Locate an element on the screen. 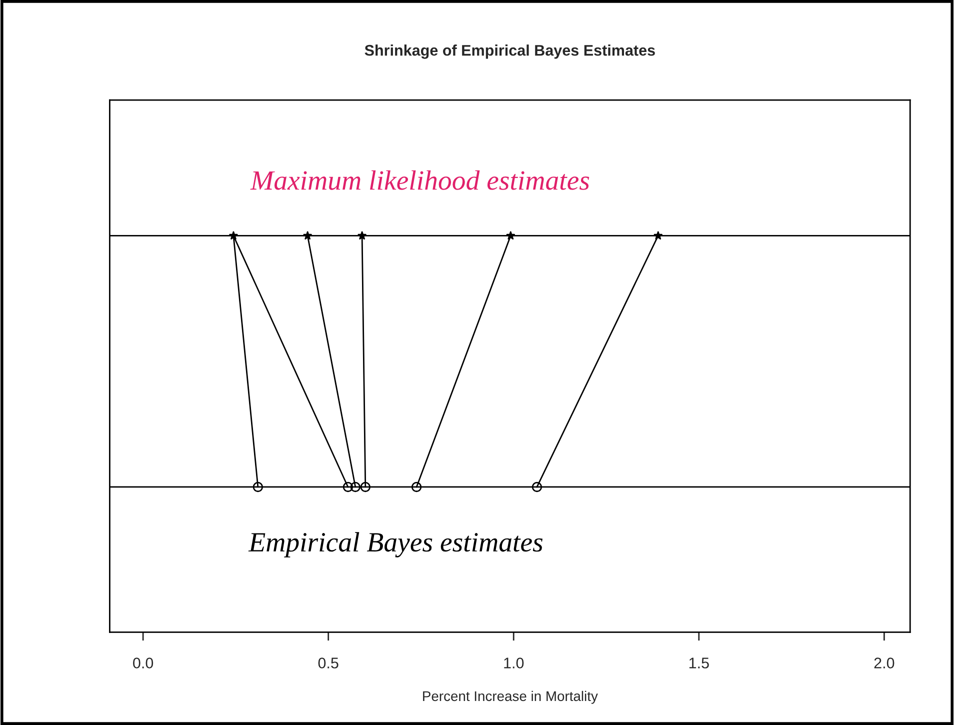 This screenshot has width=954, height=725. x-tick-label: 1.5 is located at coordinates (699, 663).